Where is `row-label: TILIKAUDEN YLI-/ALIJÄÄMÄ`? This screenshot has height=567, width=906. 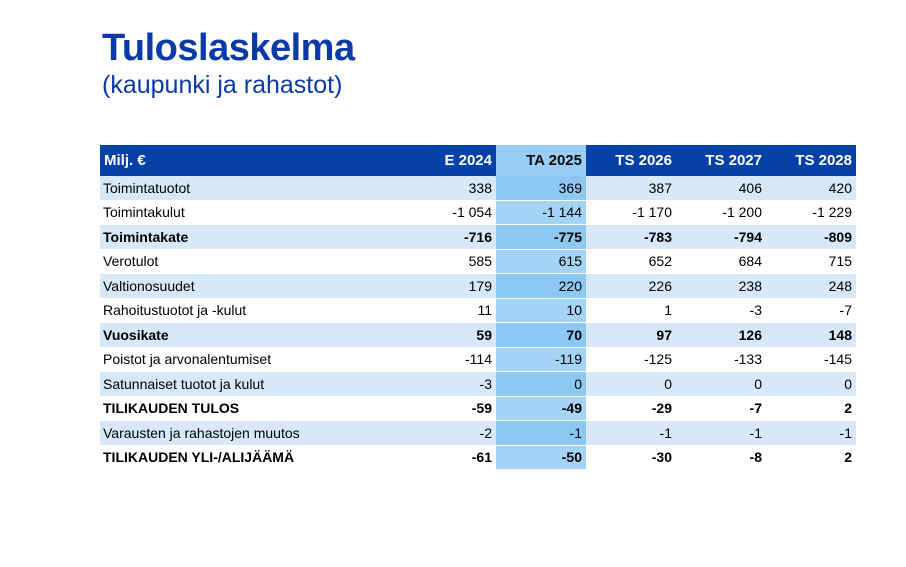 row-label: TILIKAUDEN YLI-/ALIJÄÄMÄ is located at coordinates (253, 457).